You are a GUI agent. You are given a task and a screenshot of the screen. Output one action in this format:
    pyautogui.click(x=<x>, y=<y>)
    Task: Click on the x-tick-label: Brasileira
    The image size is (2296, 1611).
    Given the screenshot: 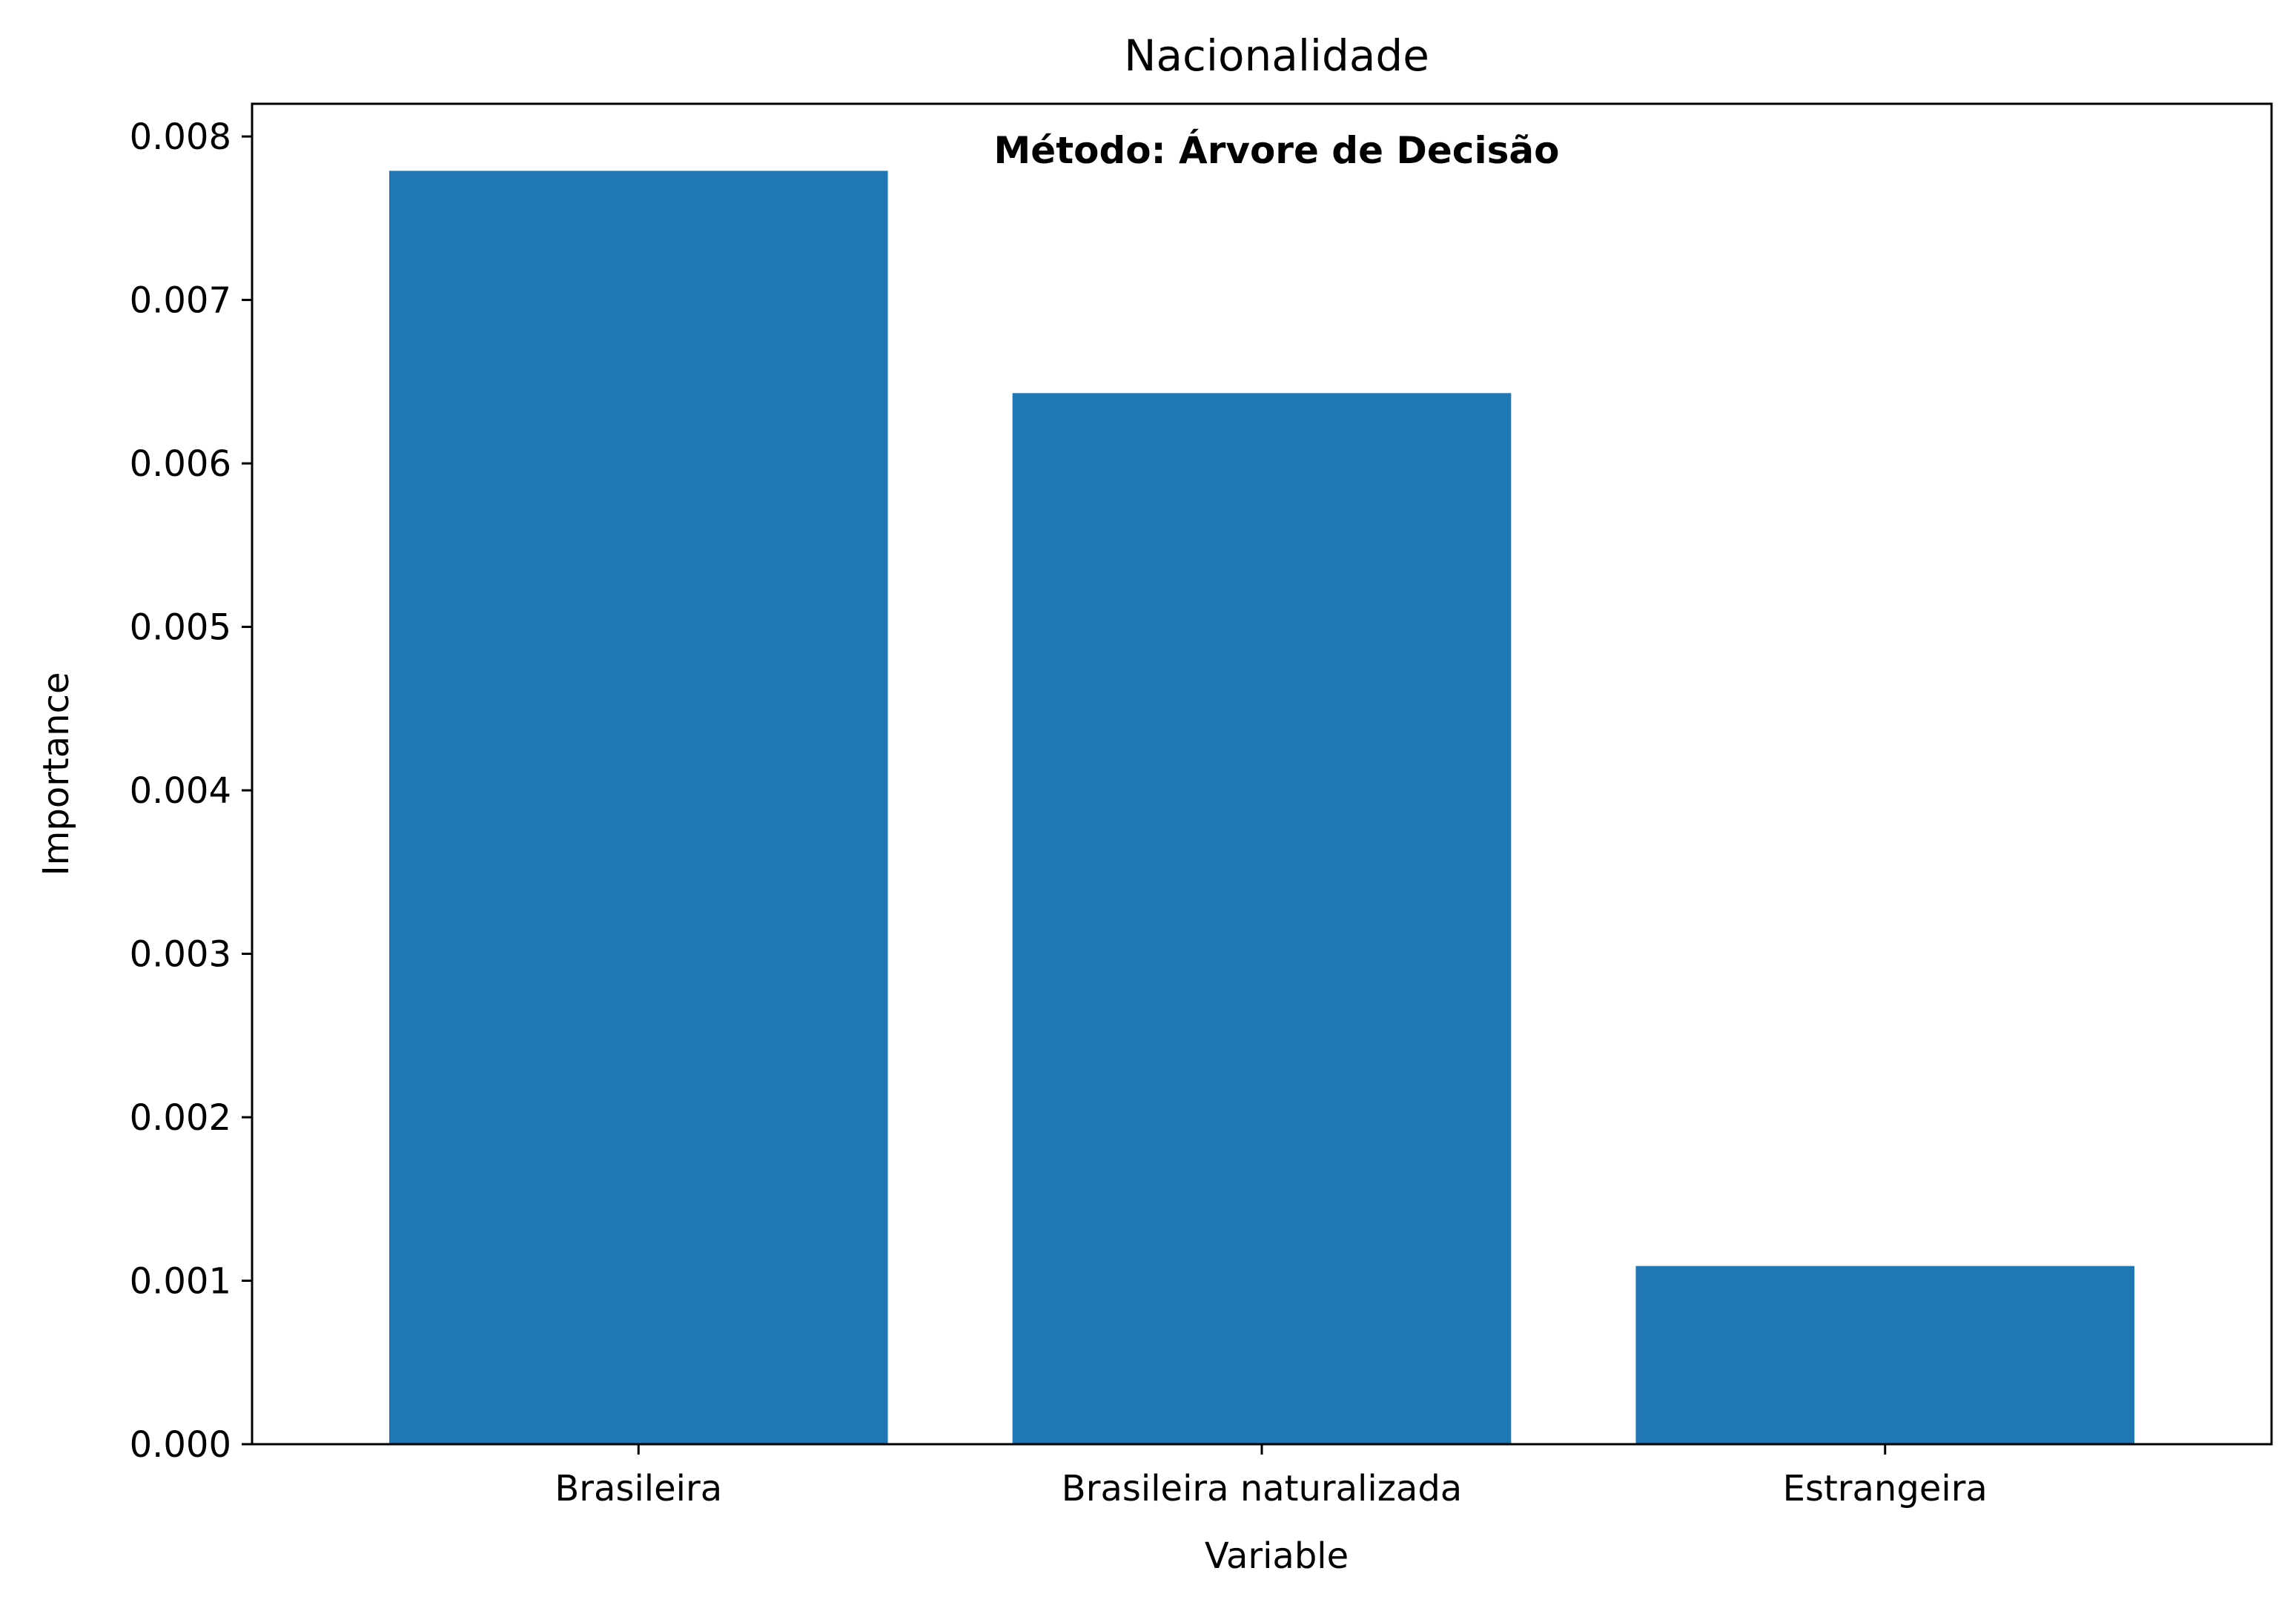 What is the action you would take?
    pyautogui.click(x=638, y=1488)
    